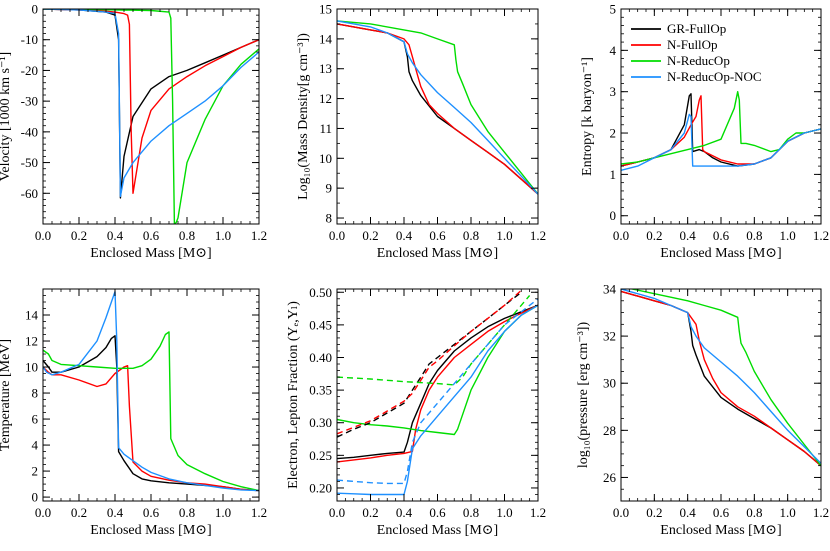  I want to click on y-tick-label: 0.20, so click(320, 487).